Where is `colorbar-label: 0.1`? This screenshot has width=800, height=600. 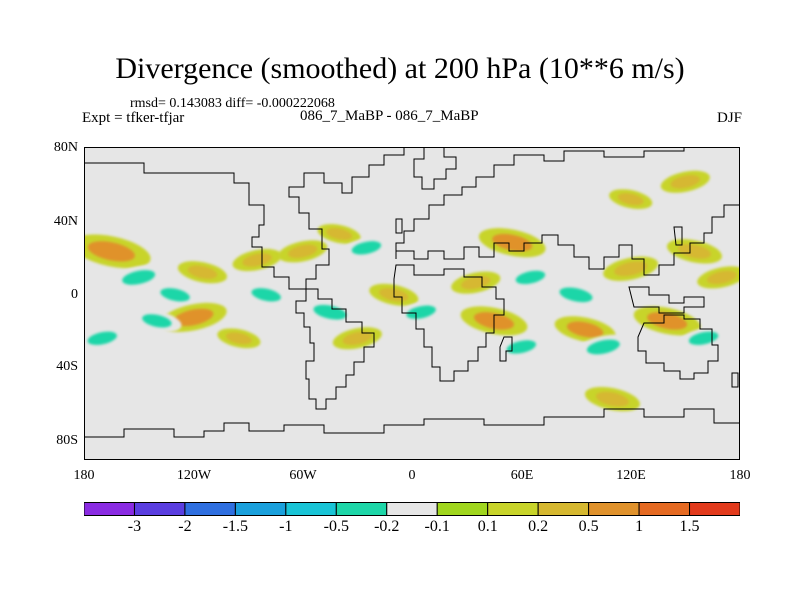 colorbar-label: 0.1 is located at coordinates (487, 526).